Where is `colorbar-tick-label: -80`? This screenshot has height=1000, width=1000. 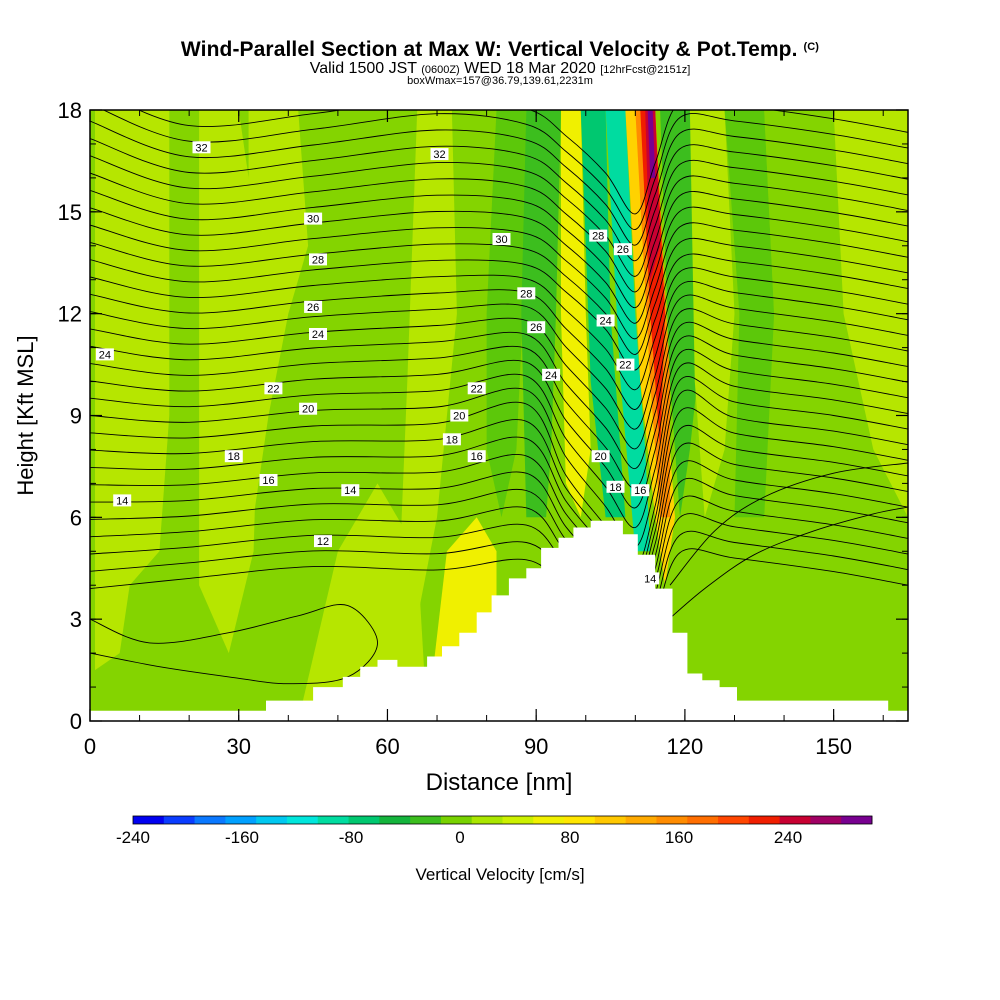
colorbar-tick-label: -80 is located at coordinates (351, 837).